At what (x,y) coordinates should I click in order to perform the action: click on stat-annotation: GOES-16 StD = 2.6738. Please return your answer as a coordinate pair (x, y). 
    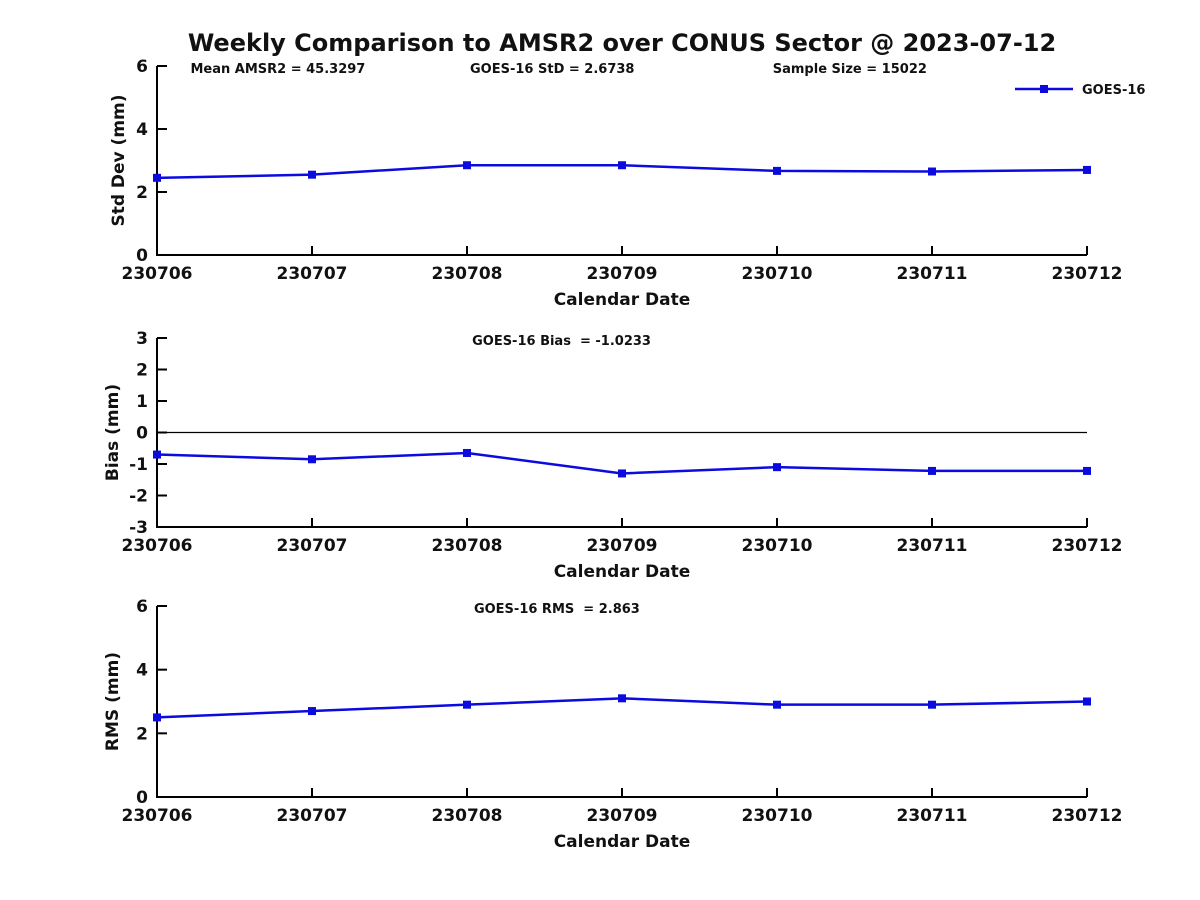
    Looking at the image, I should click on (552, 69).